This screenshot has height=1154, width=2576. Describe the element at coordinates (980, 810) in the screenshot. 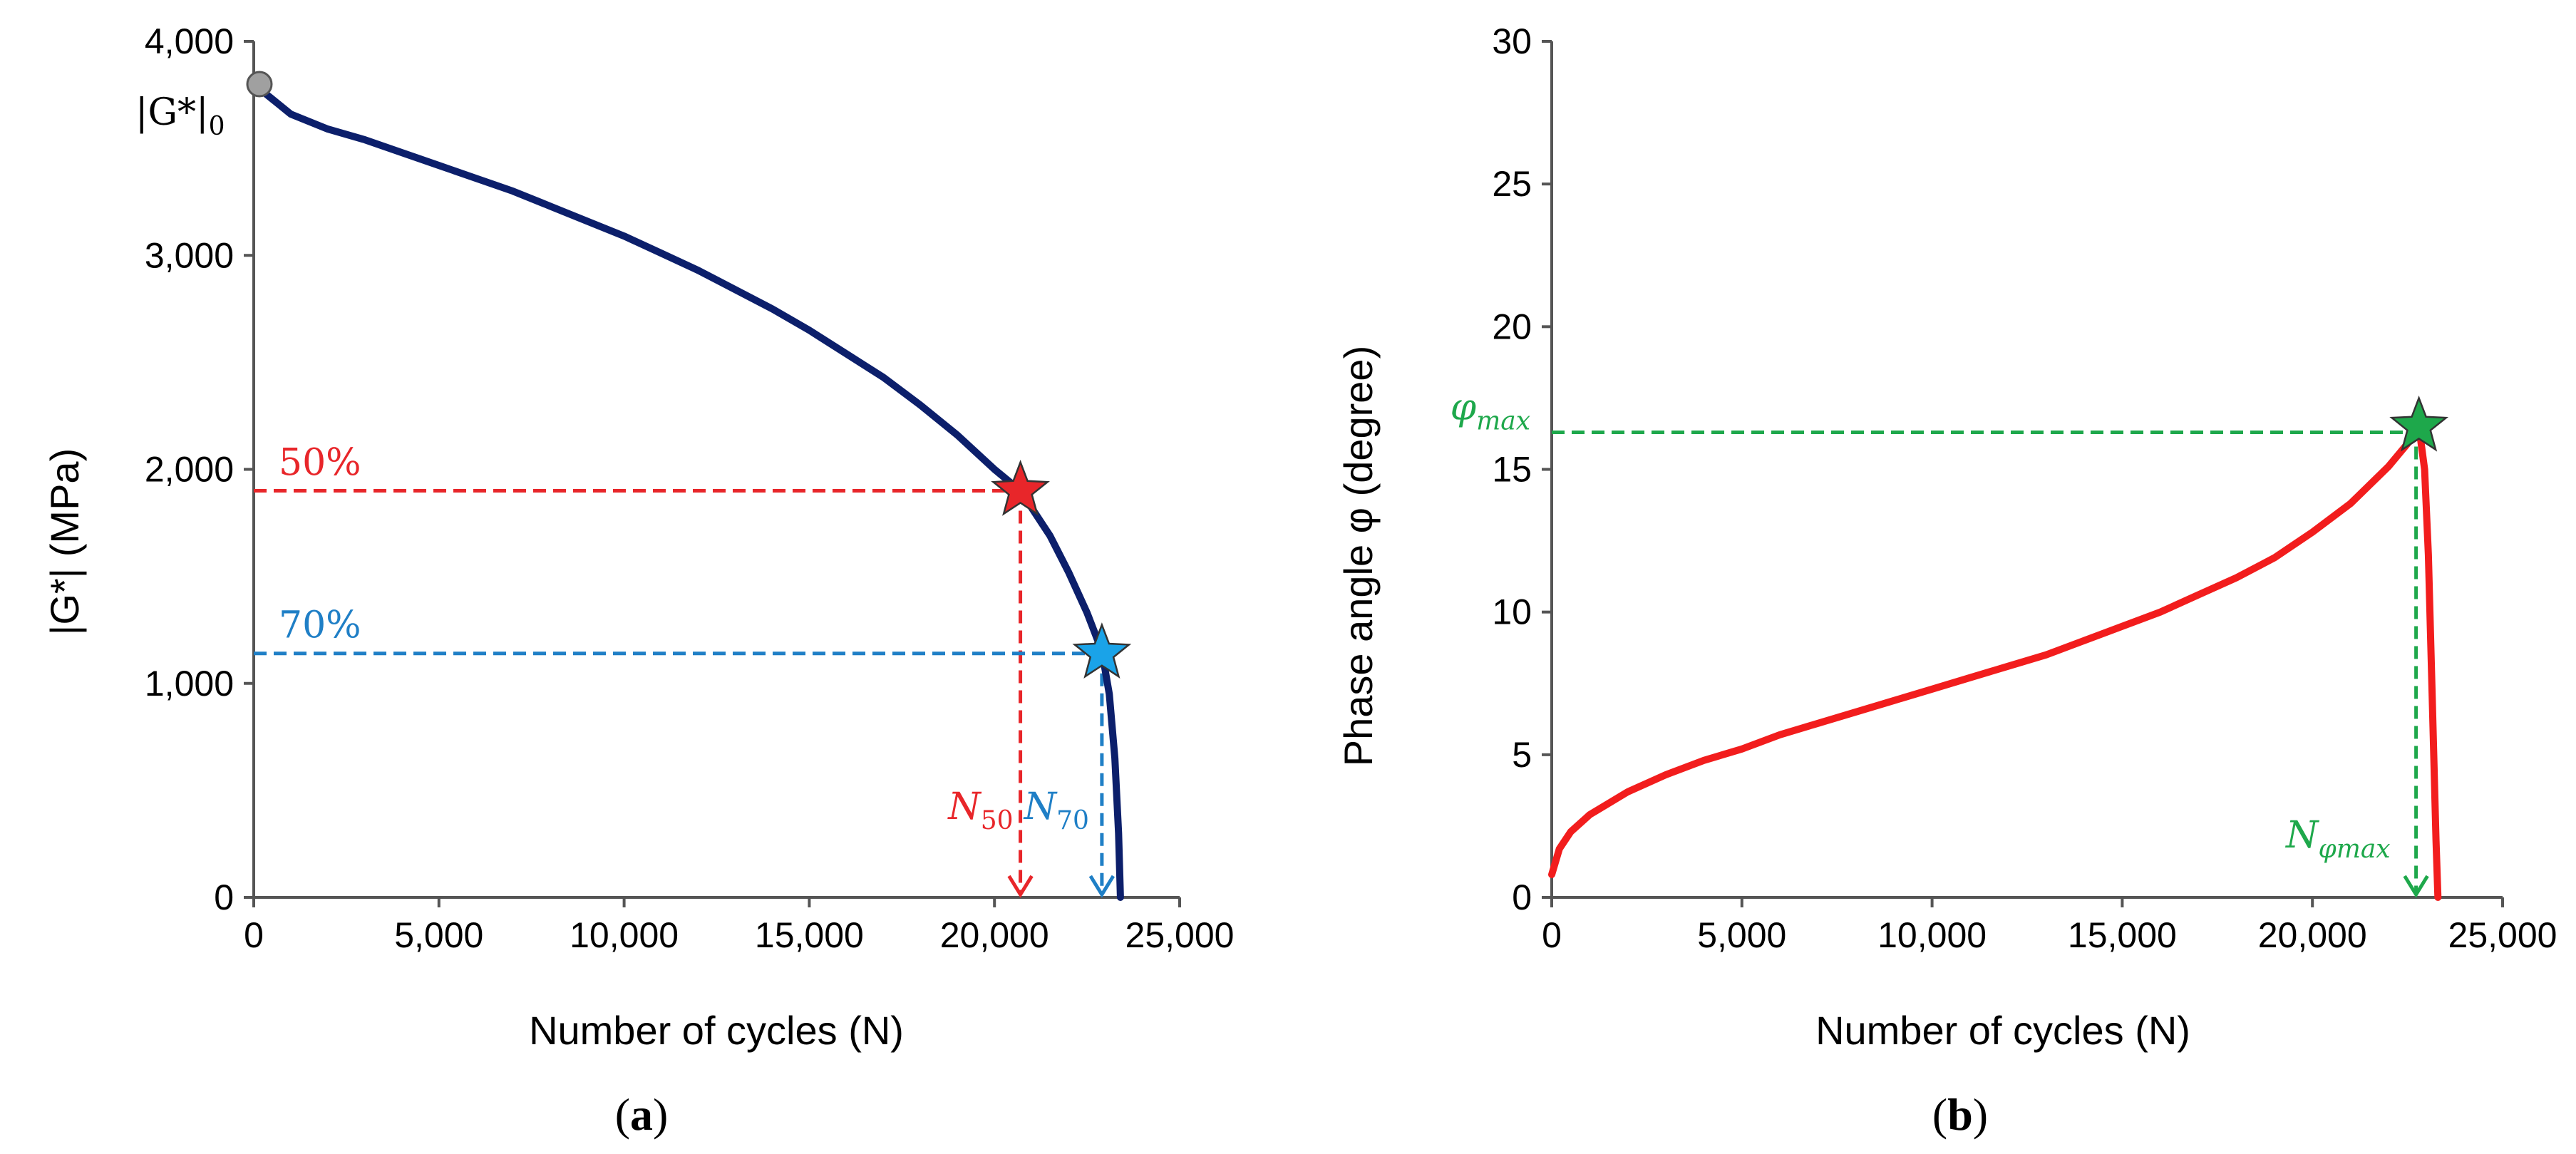

I see `n-label: N50` at that location.